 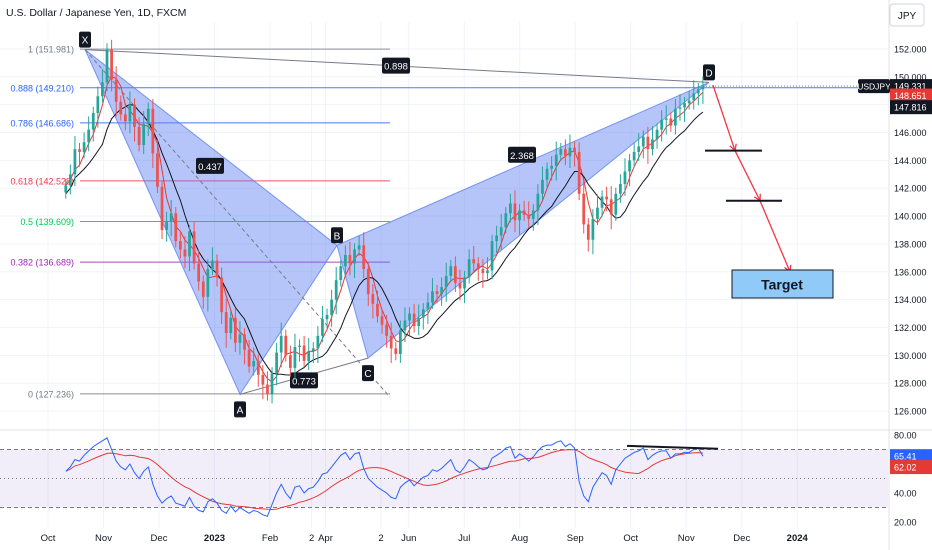 What do you see at coordinates (907, 15) in the screenshot?
I see `currency-button: JPY` at bounding box center [907, 15].